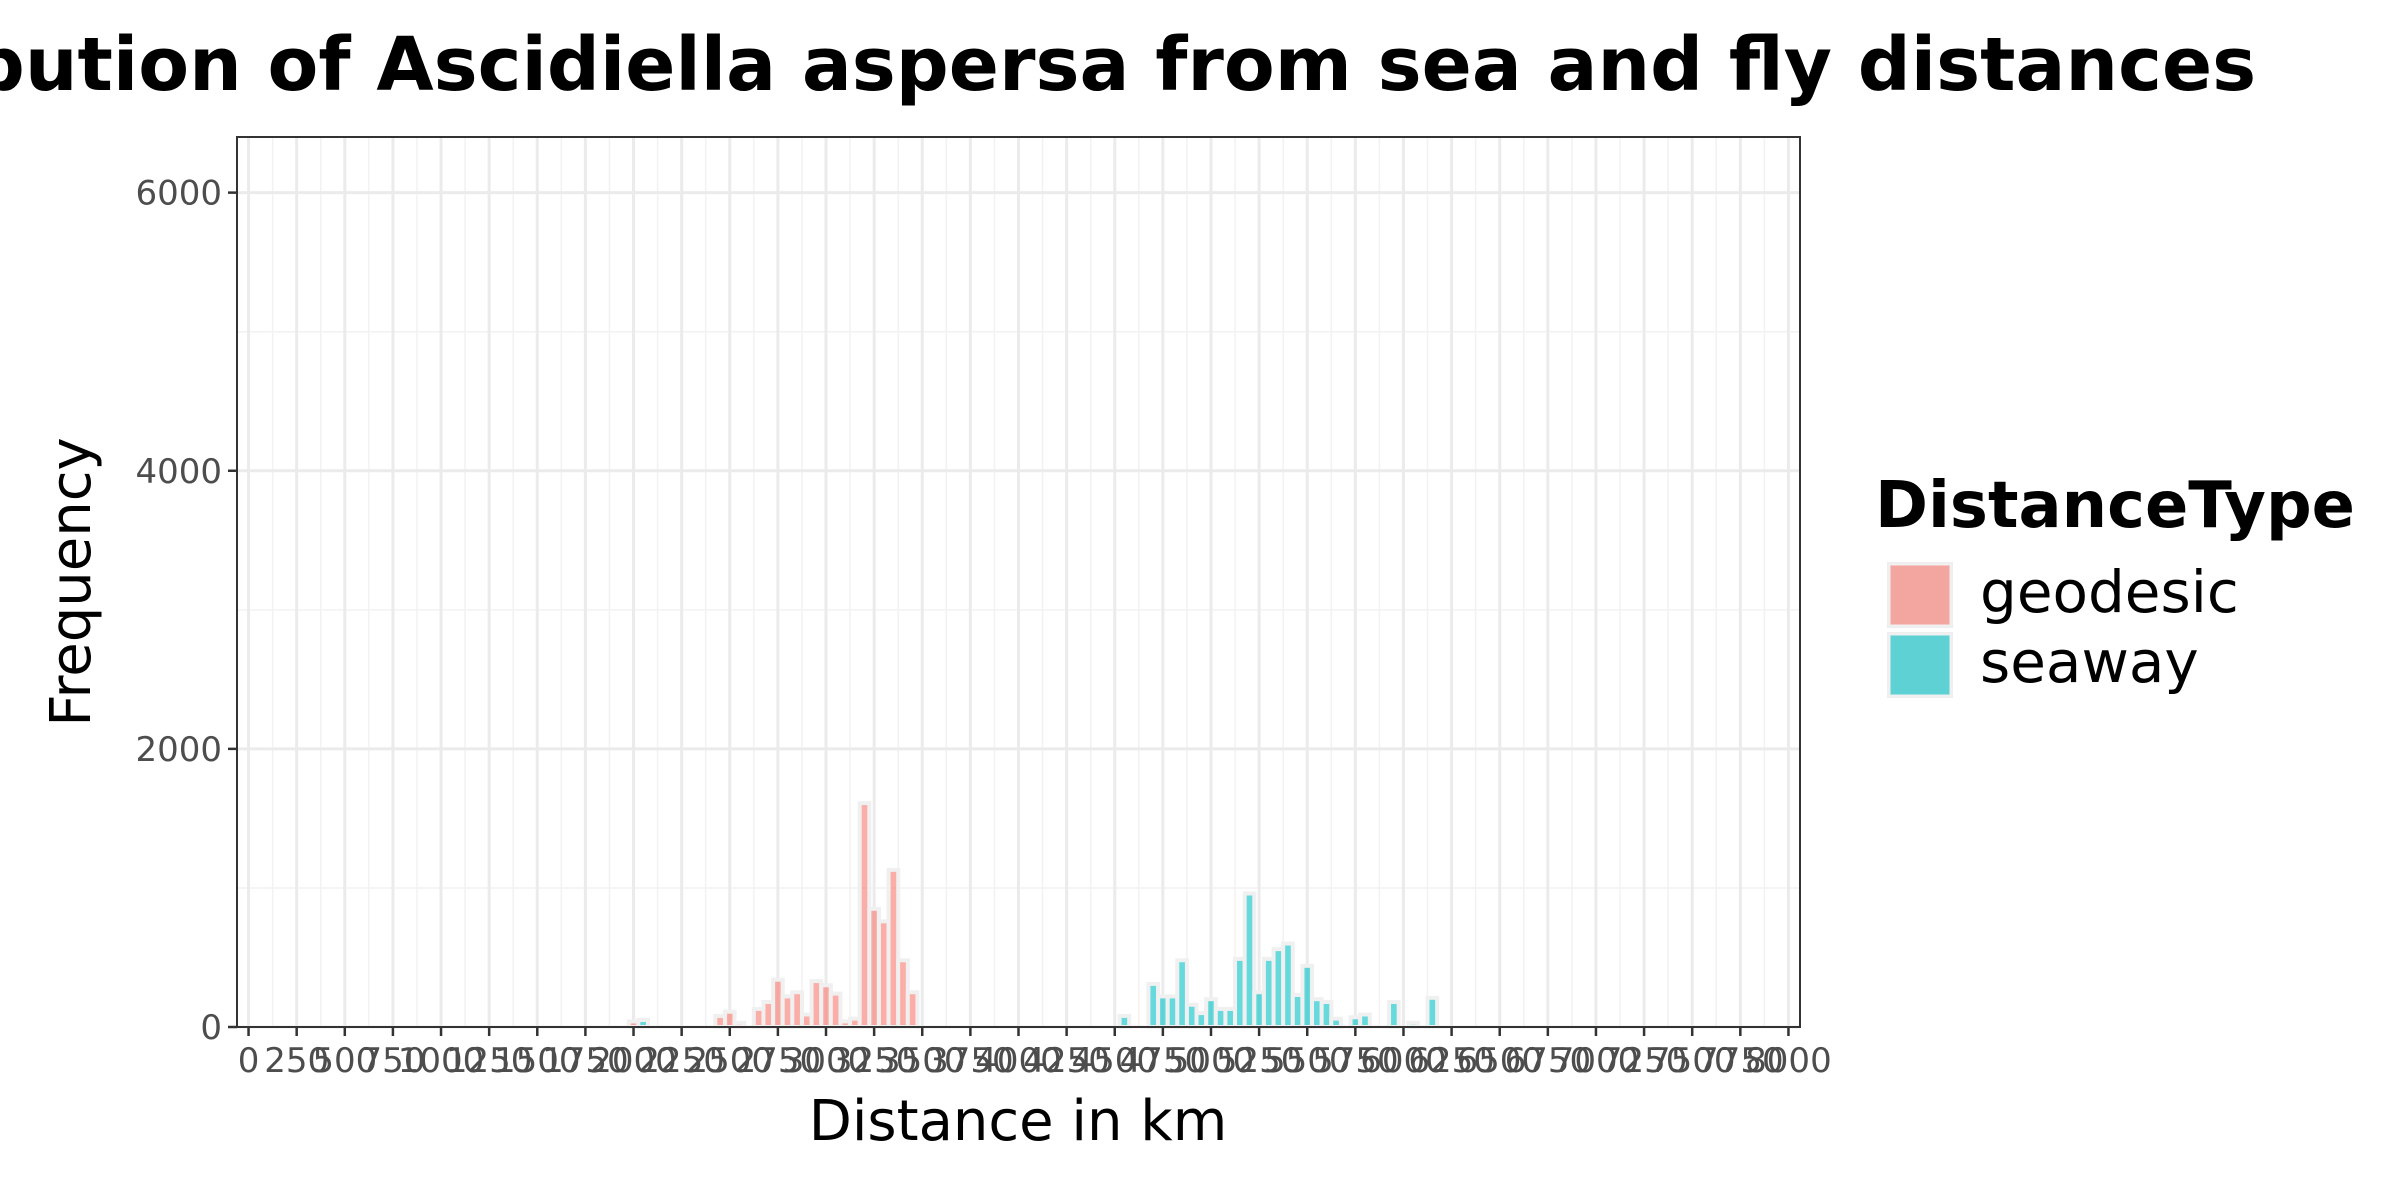 The height and width of the screenshot is (1200, 2400). Describe the element at coordinates (1920, 595) in the screenshot. I see `legend-swatch-geodesic` at that location.